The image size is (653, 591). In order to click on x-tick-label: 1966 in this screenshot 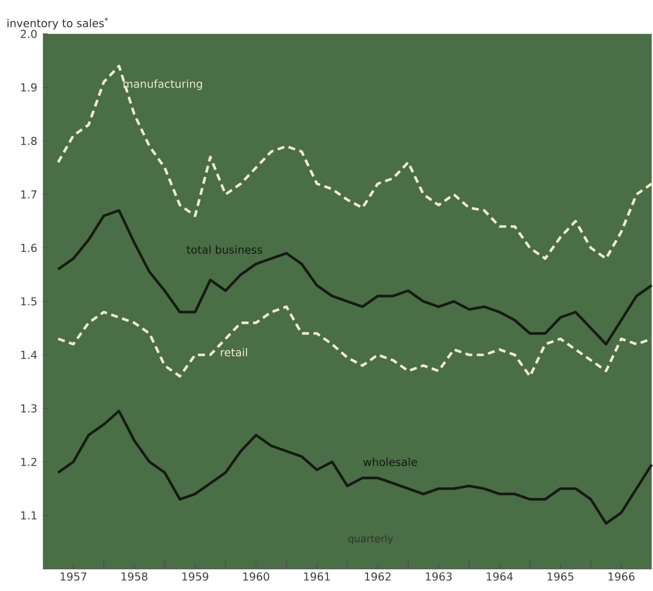, I will do `click(621, 576)`.